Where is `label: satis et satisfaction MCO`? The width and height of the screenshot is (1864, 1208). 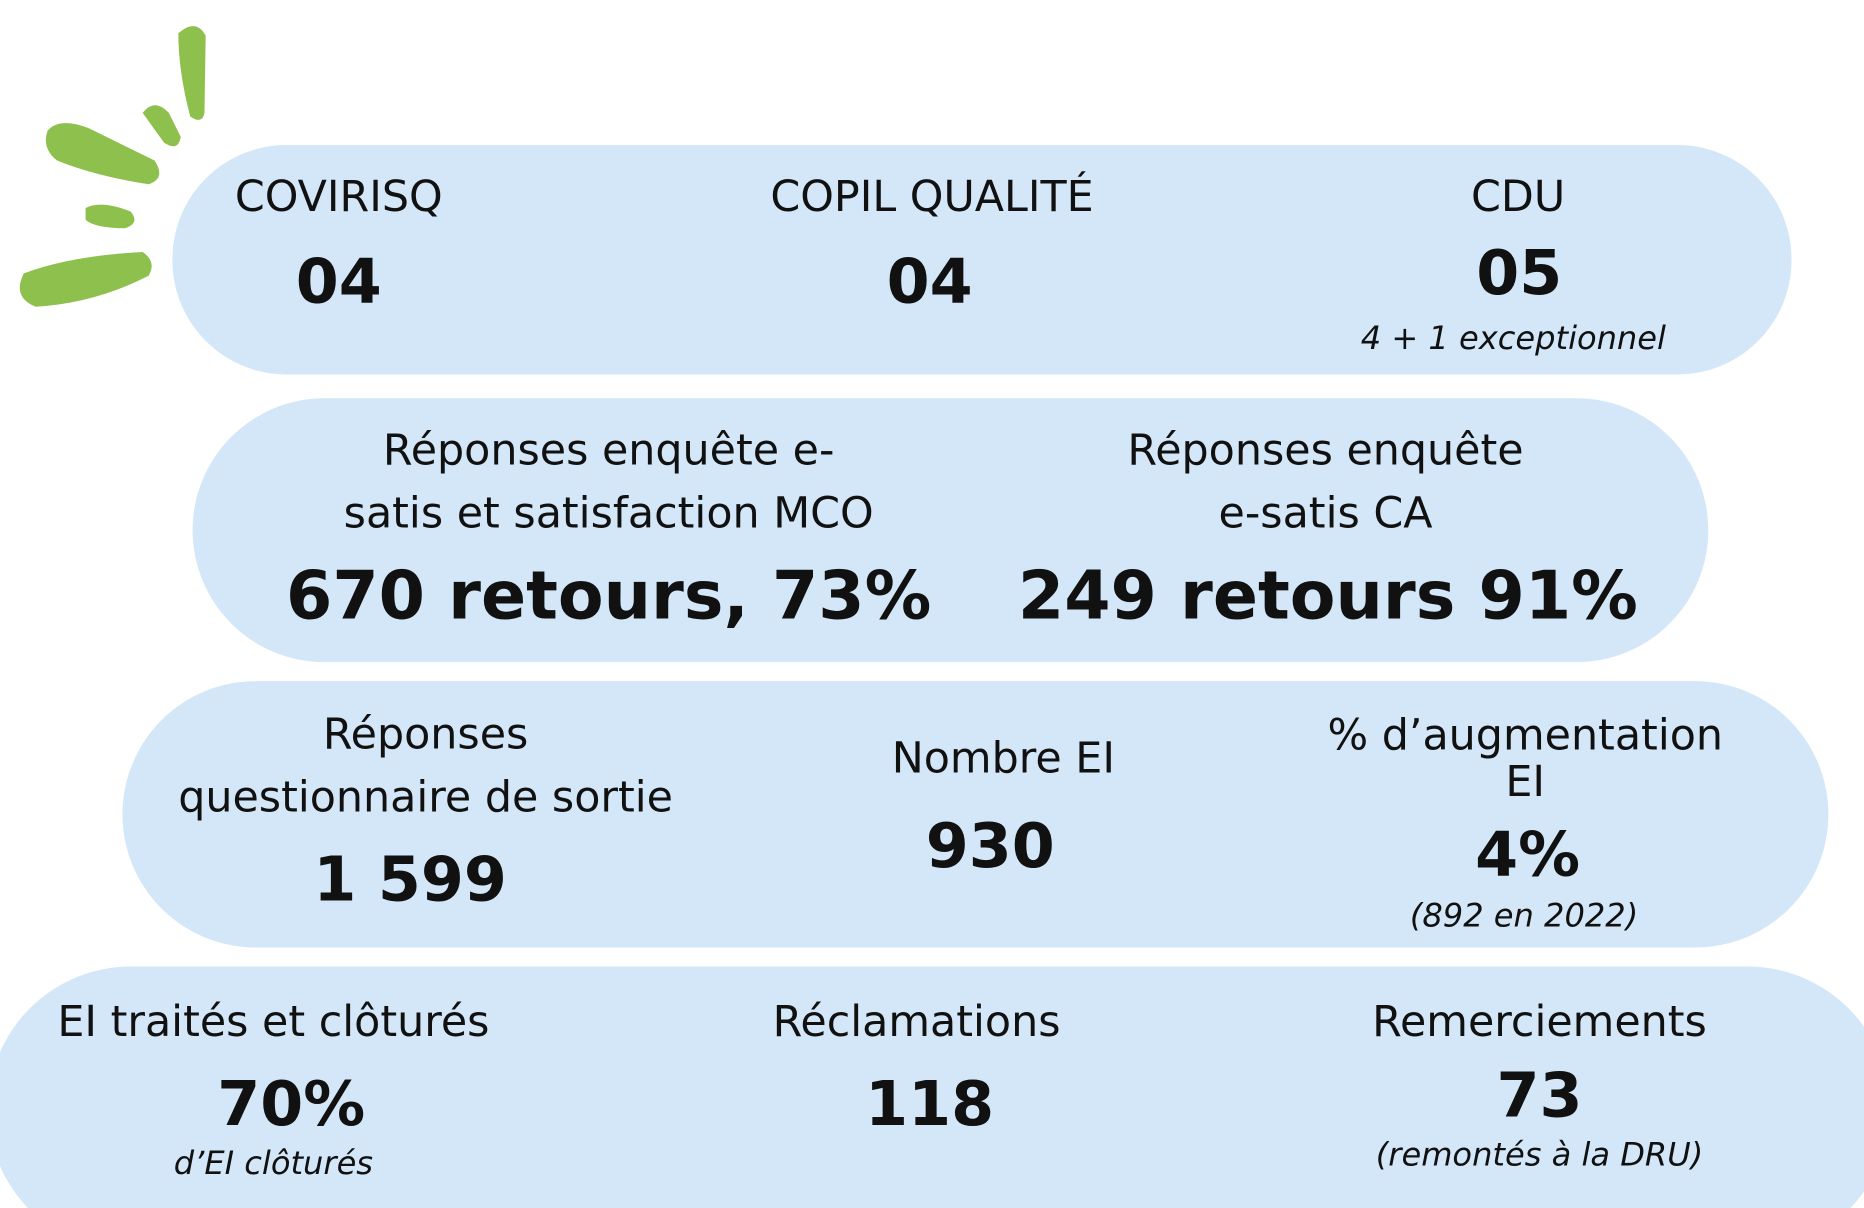 label: satis et satisfaction MCO is located at coordinates (609, 513).